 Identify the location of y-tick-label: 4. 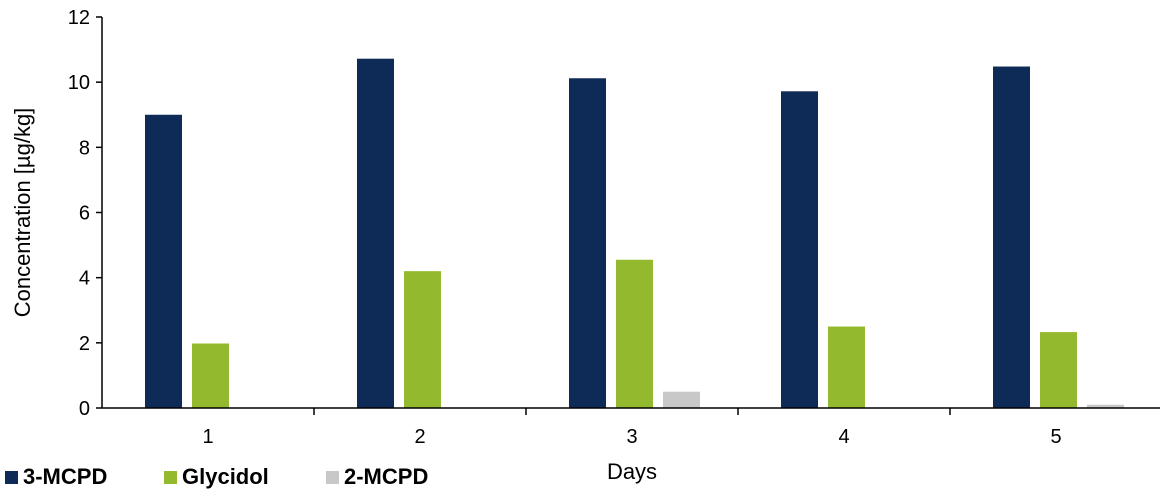
(84, 279).